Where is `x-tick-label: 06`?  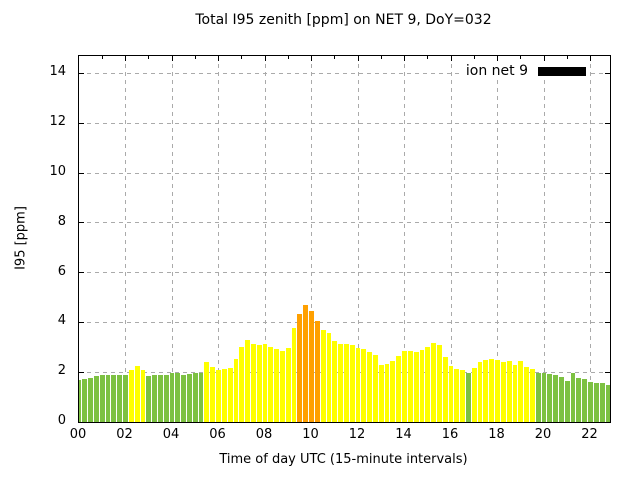
x-tick-label: 06 is located at coordinates (217, 434).